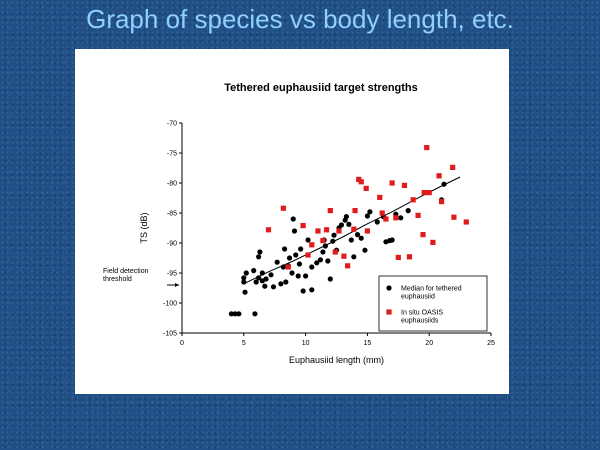 The height and width of the screenshot is (450, 600). I want to click on slide-title: Graph of species vs body length, etc., so click(300, 19).